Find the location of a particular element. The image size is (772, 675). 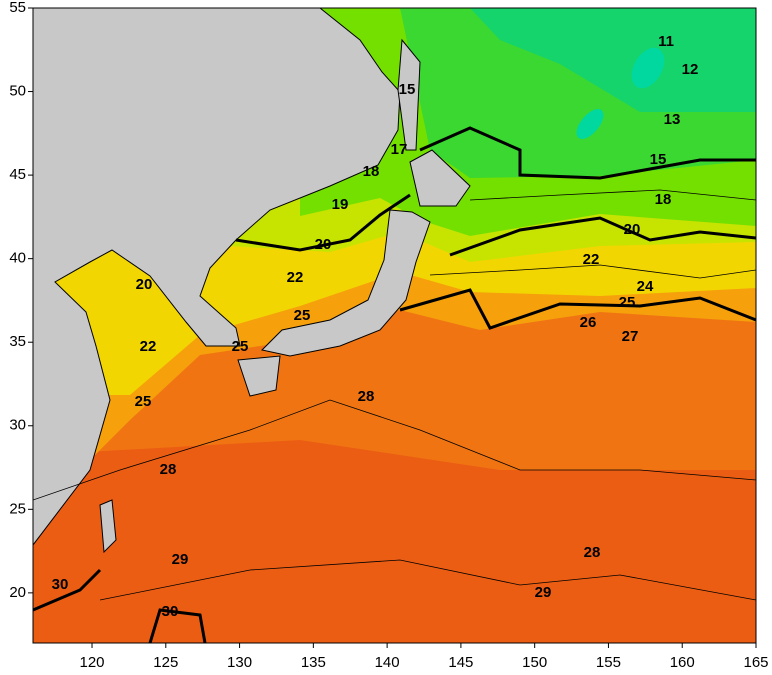

y-tick-label: 50 is located at coordinates (17, 91).